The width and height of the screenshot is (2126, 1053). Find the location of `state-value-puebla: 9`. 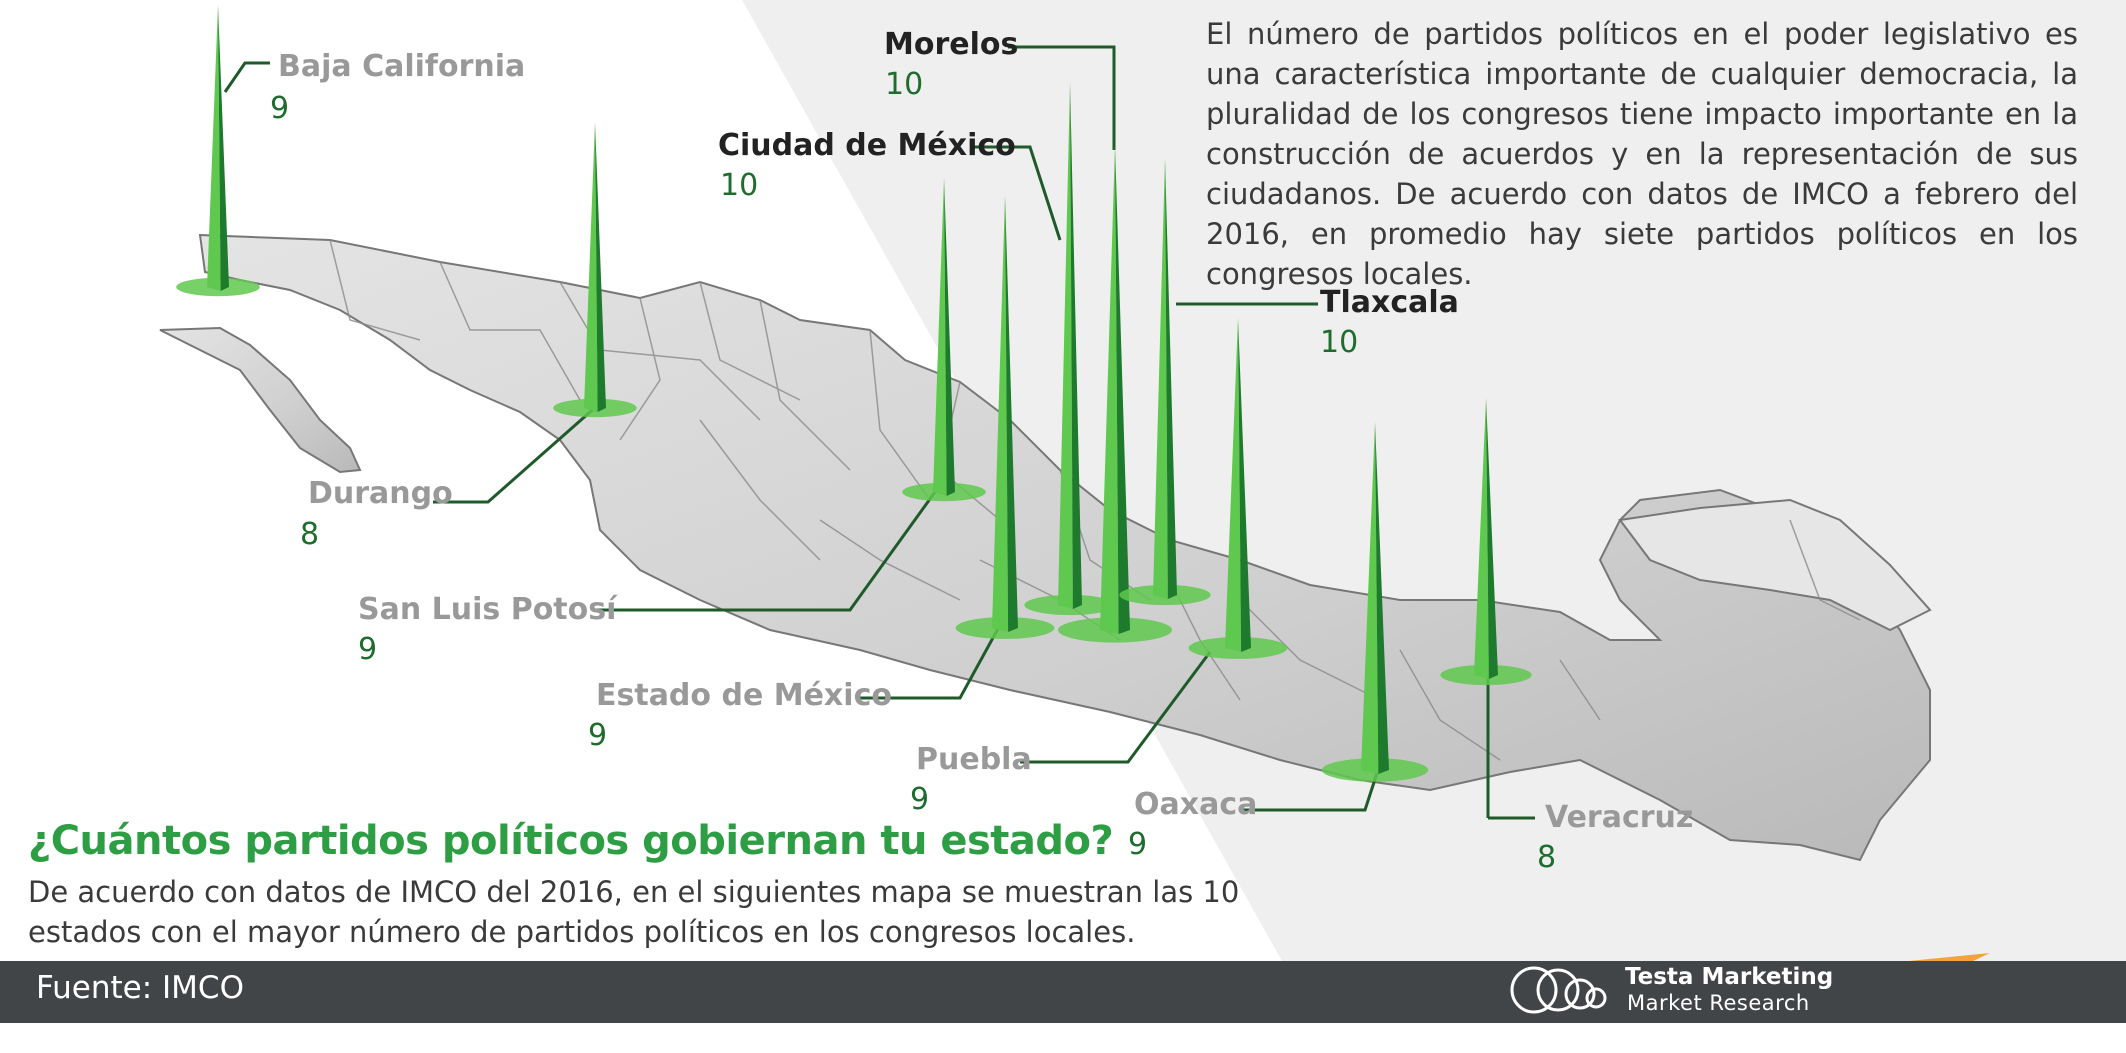

state-value-puebla: 9 is located at coordinates (920, 799).